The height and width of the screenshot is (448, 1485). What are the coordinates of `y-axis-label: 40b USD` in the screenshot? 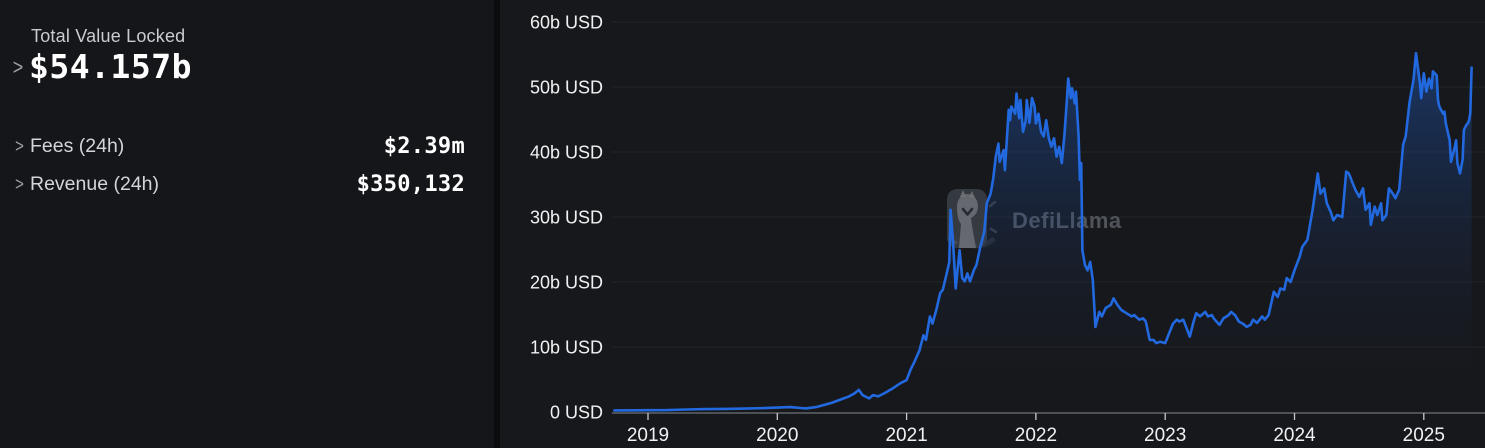 It's located at (566, 153).